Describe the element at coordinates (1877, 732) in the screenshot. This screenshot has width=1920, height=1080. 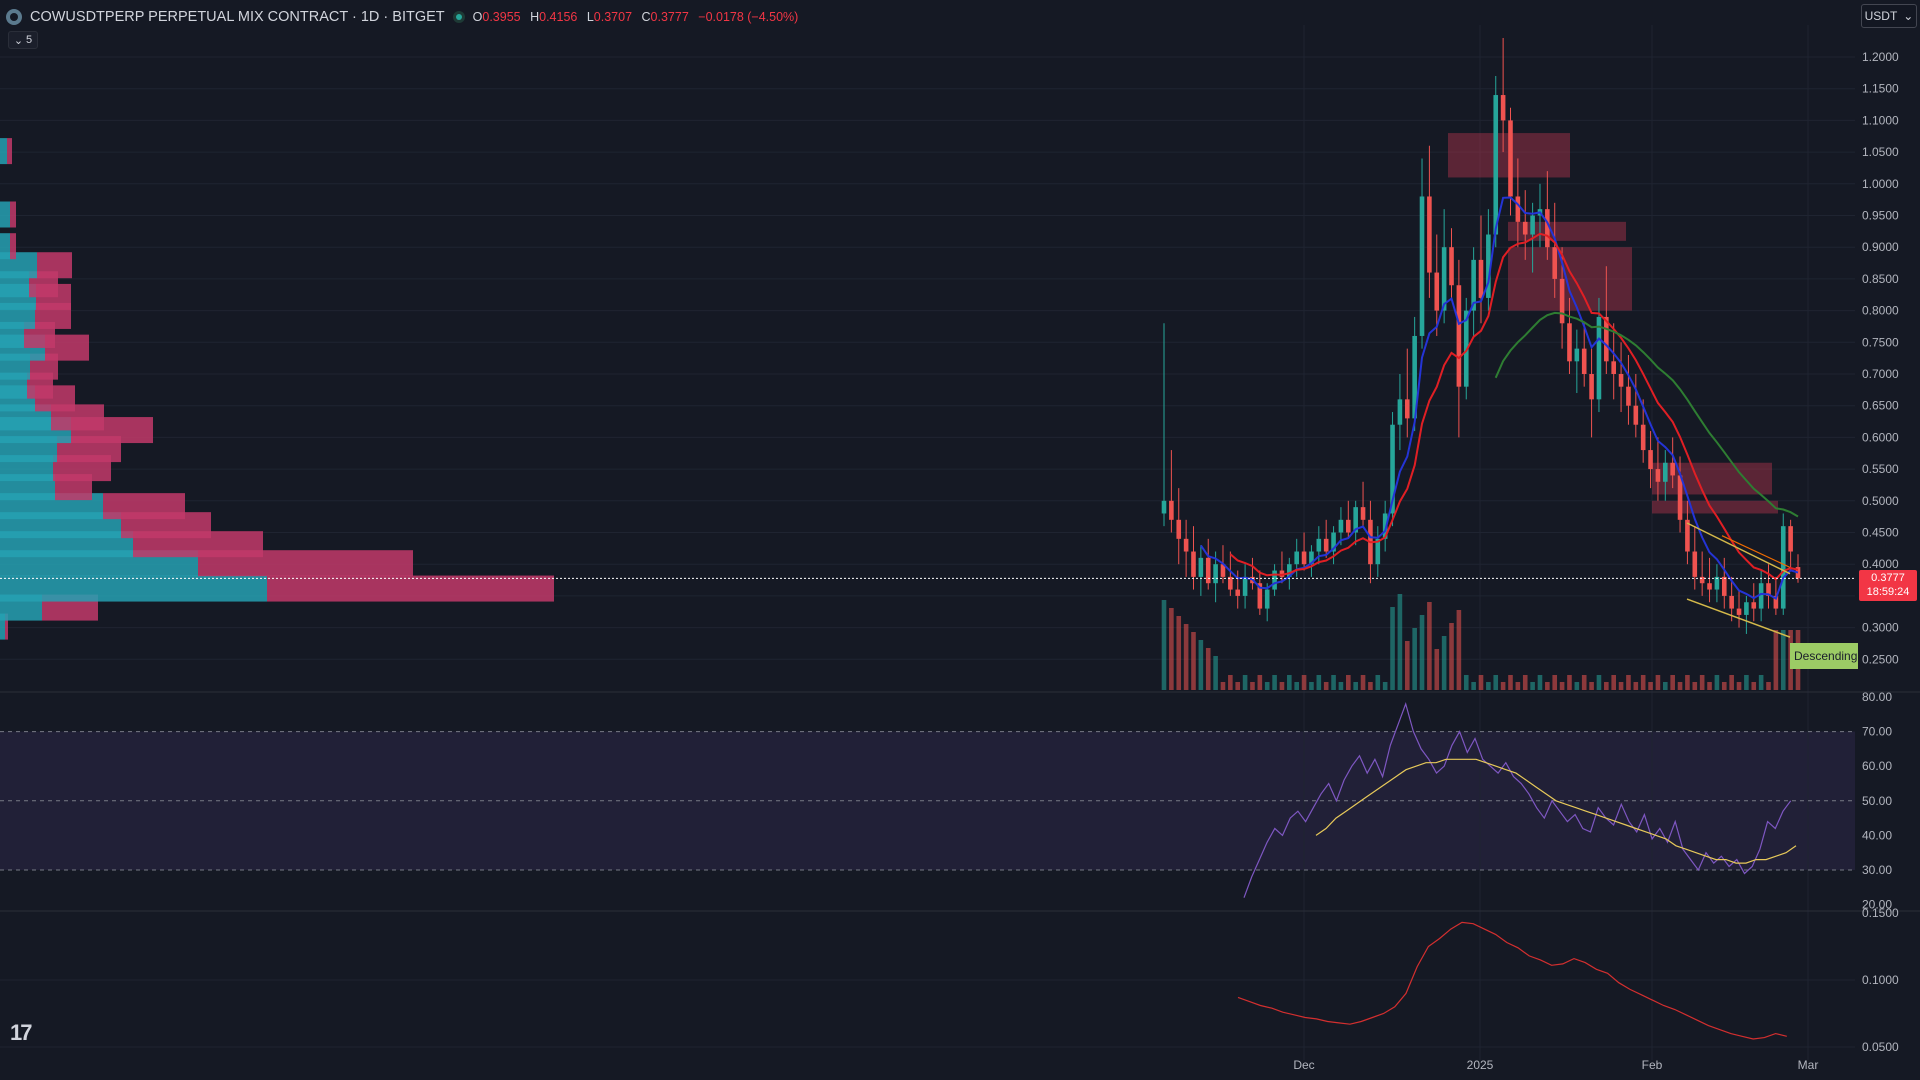
I see `rsi-tick-label: 70.00` at that location.